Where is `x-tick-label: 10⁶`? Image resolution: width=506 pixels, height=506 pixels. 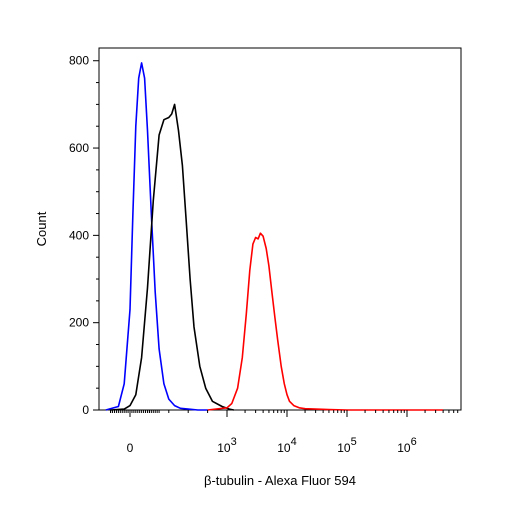
x-tick-label: 10⁶ is located at coordinates (406, 445).